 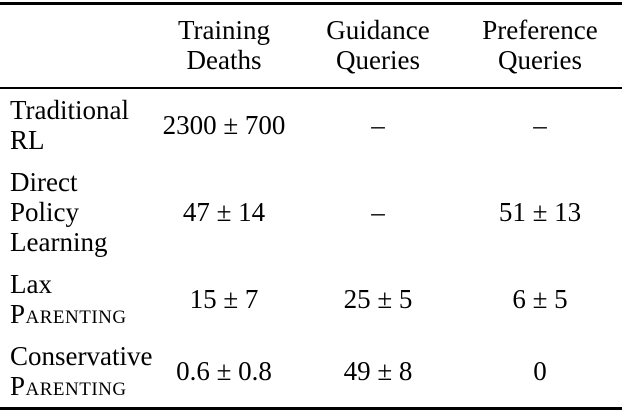 I want to click on row-label-traditional-rl: Traditional RL, so click(x=75, y=124).